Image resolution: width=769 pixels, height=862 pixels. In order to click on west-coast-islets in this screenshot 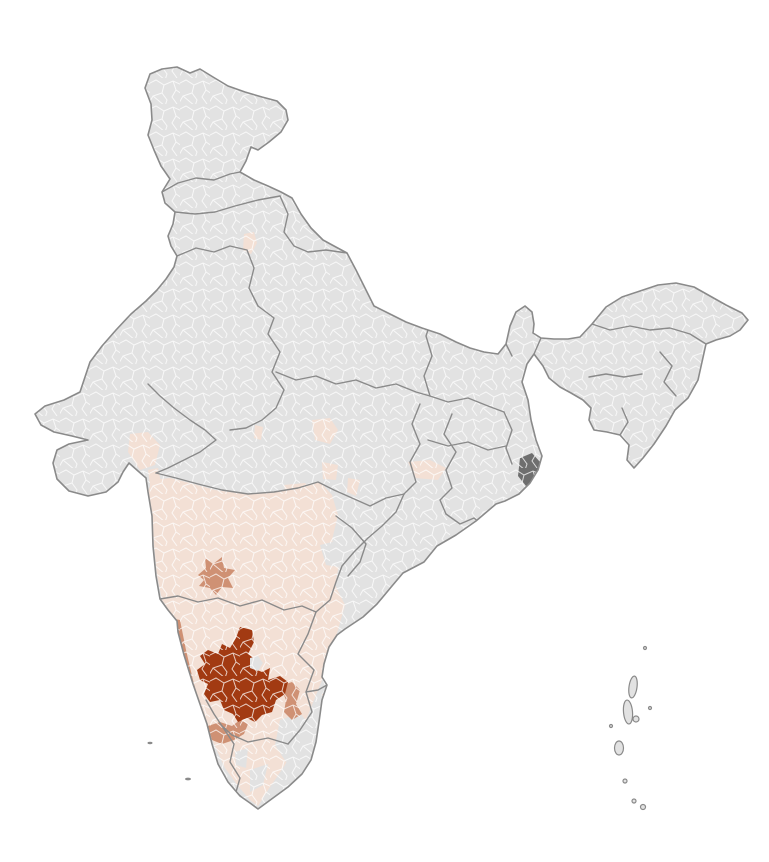, I will do `click(169, 761)`.